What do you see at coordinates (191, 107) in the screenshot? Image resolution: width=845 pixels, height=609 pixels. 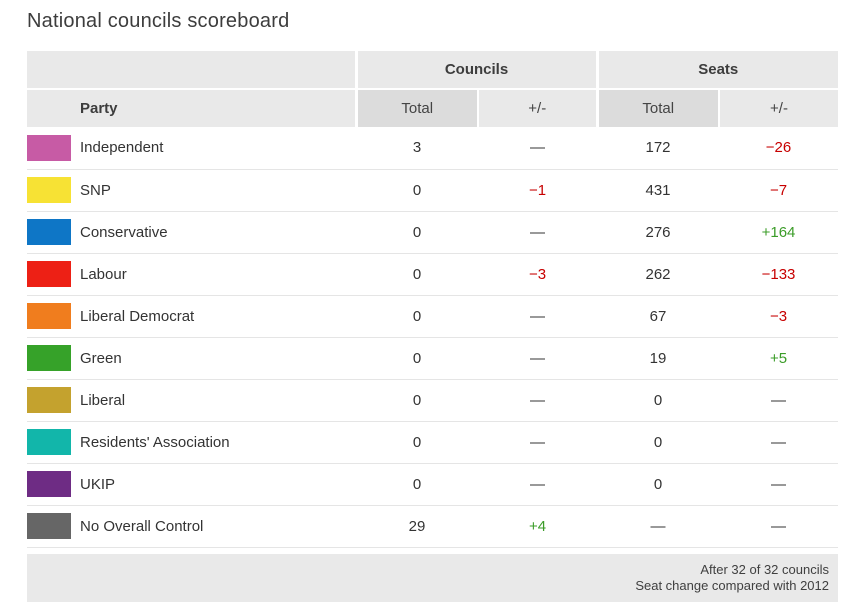 I see `party-column-header: Party` at bounding box center [191, 107].